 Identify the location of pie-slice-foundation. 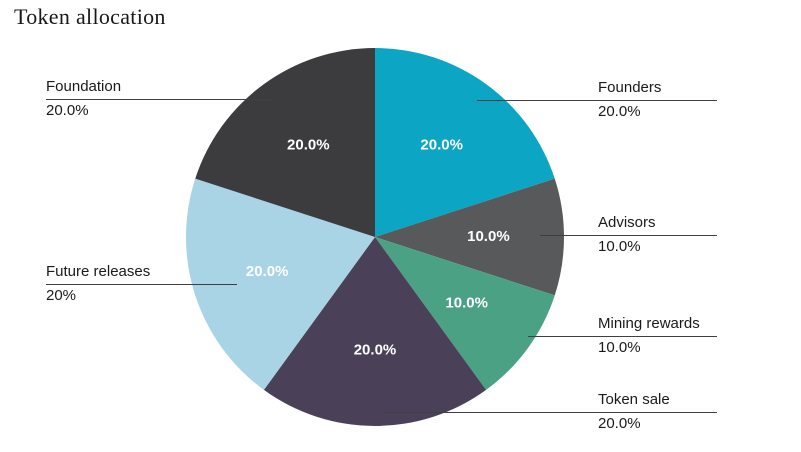
(285, 142).